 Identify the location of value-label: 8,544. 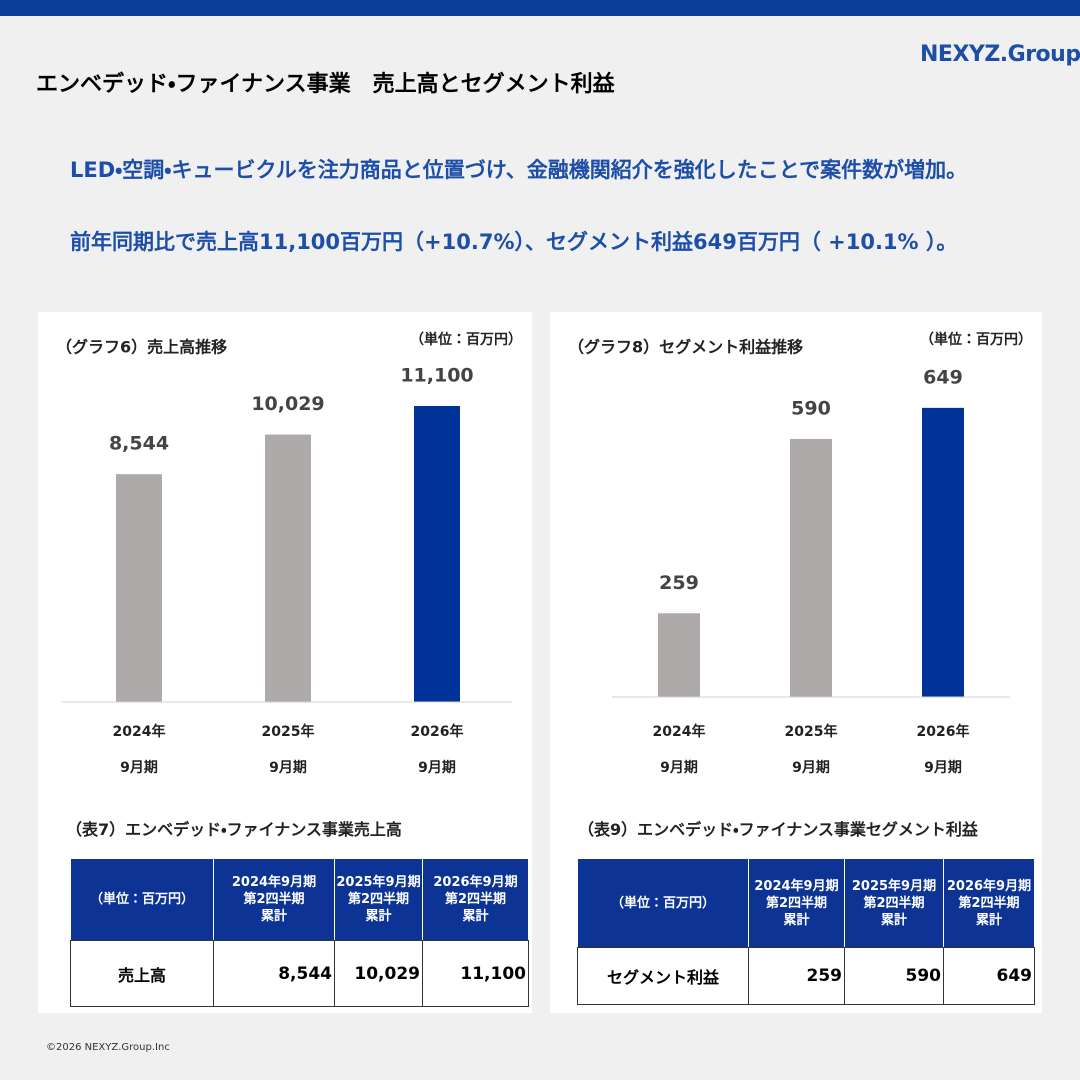
(139, 444).